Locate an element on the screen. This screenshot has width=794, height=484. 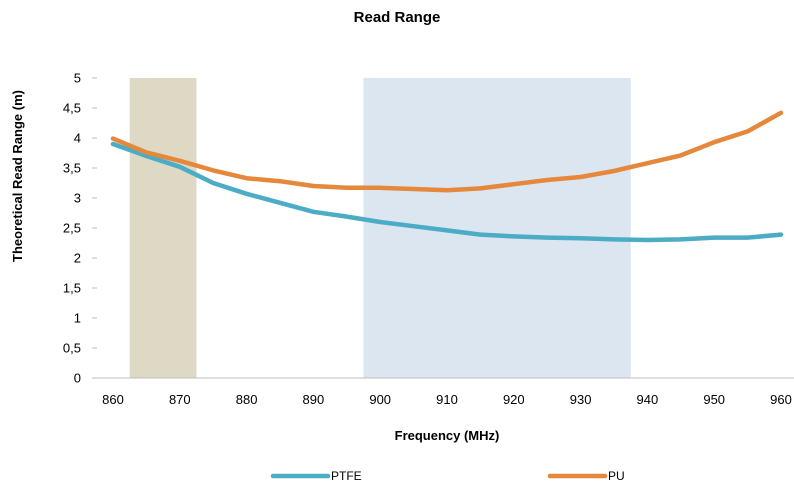
y-tick-label: 2 is located at coordinates (77, 258).